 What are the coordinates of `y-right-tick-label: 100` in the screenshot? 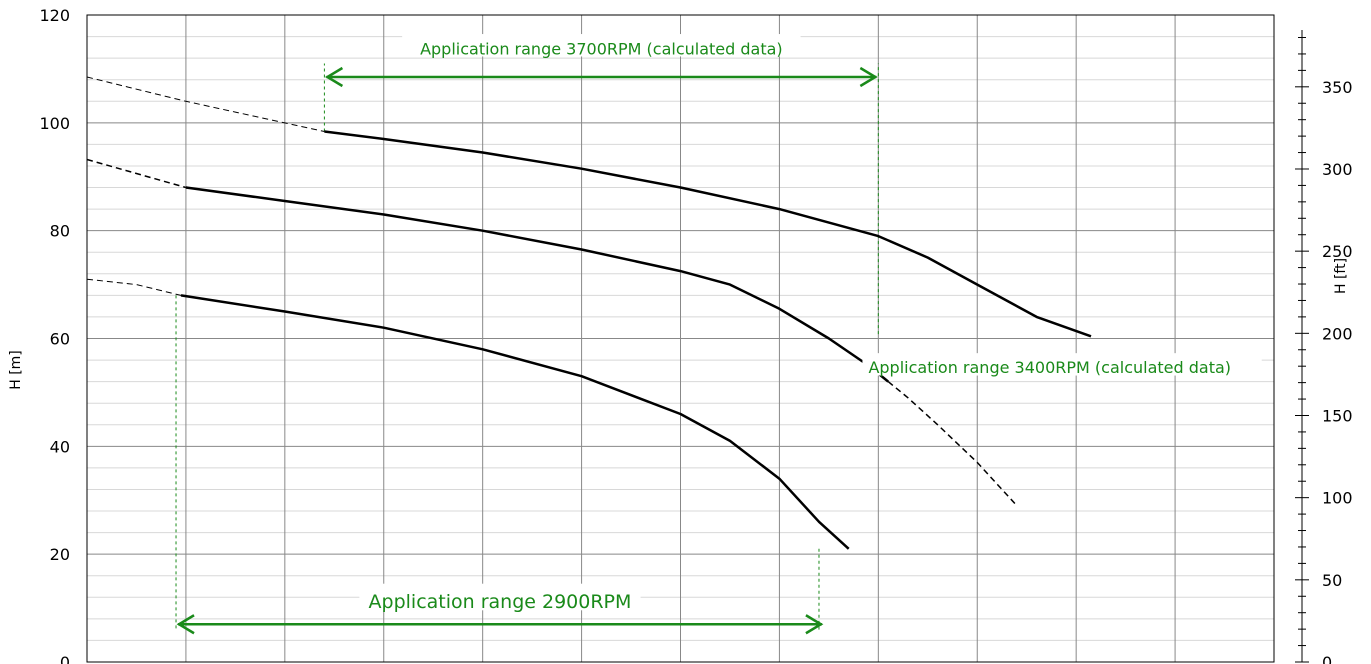 It's located at (1337, 498).